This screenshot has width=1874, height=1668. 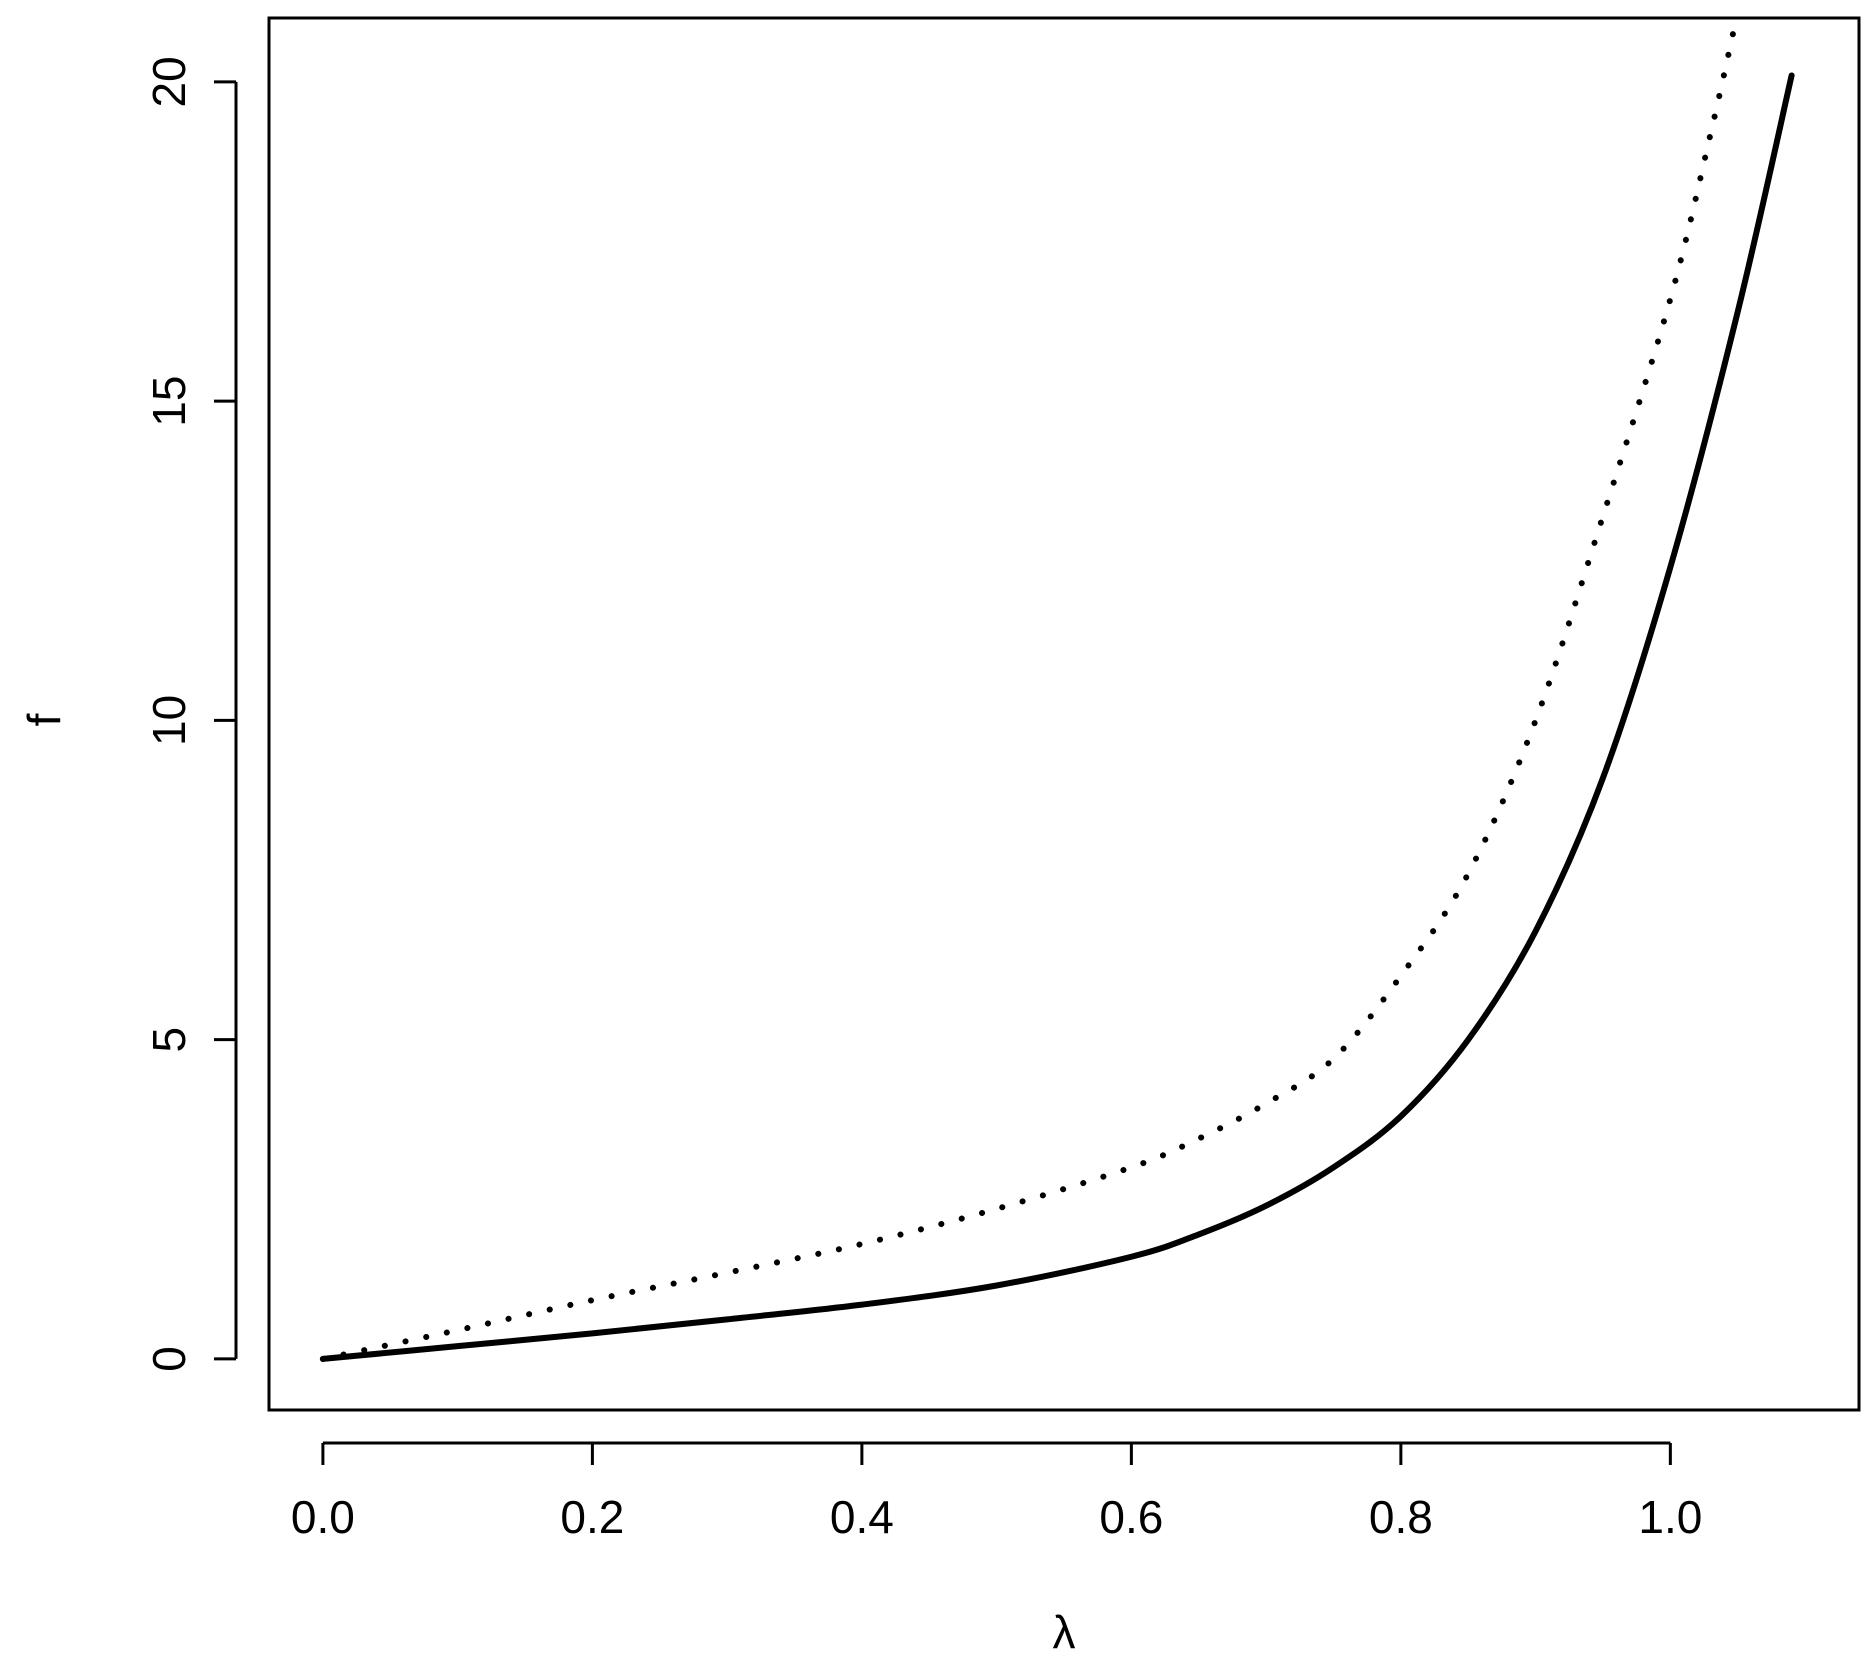 What do you see at coordinates (996, 1492) in the screenshot?
I see `x-axis: 0.0 0.2 0.4 0.6 0.8 1.0` at bounding box center [996, 1492].